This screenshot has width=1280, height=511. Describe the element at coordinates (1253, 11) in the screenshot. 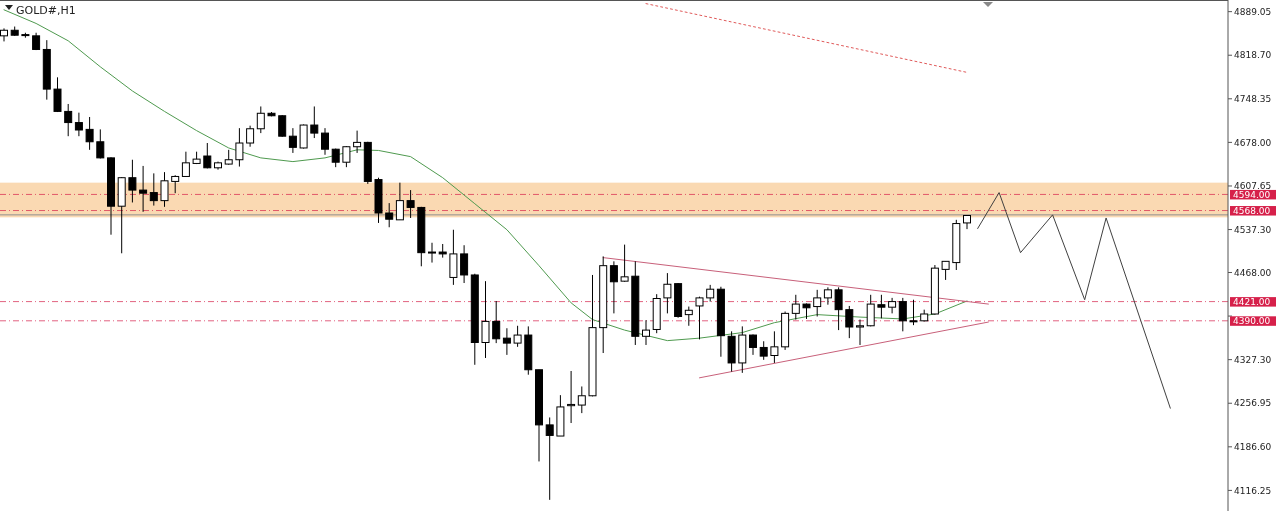

I see `y-tick-label: 4889.05` at that location.